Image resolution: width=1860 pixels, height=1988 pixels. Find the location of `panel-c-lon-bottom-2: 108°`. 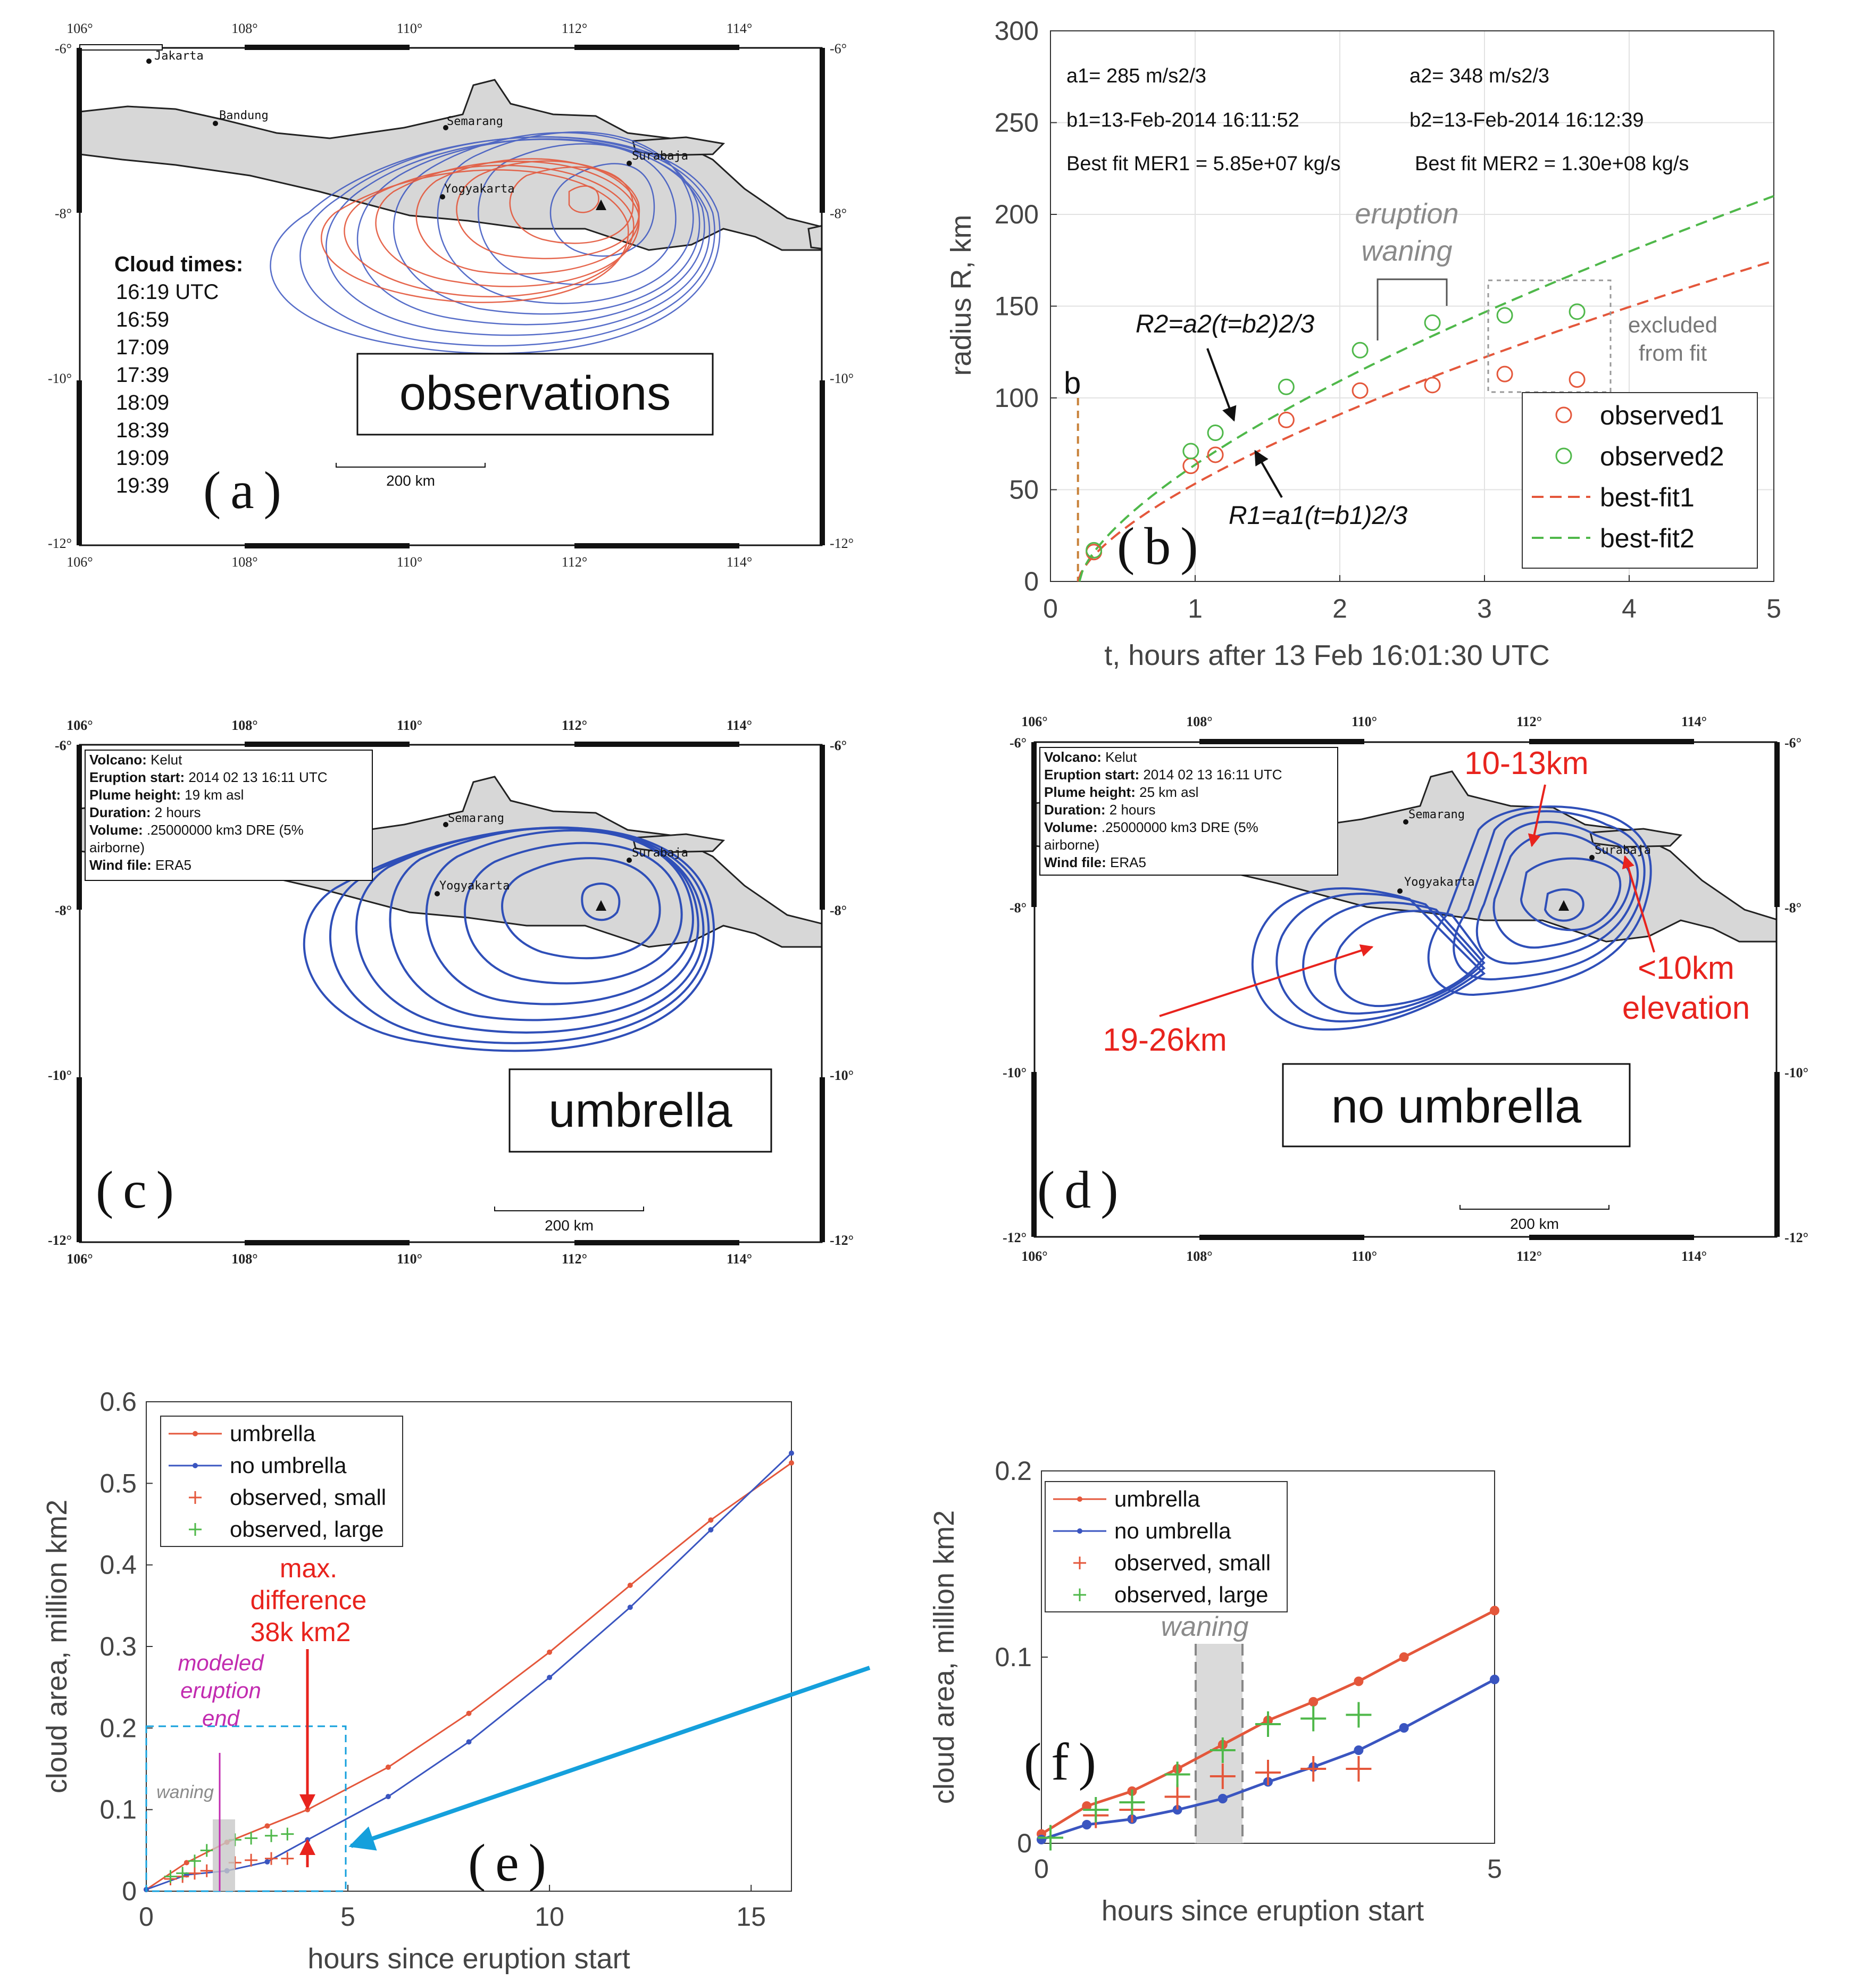

panel-c-lon-bottom-2: 108° is located at coordinates (244, 1259).